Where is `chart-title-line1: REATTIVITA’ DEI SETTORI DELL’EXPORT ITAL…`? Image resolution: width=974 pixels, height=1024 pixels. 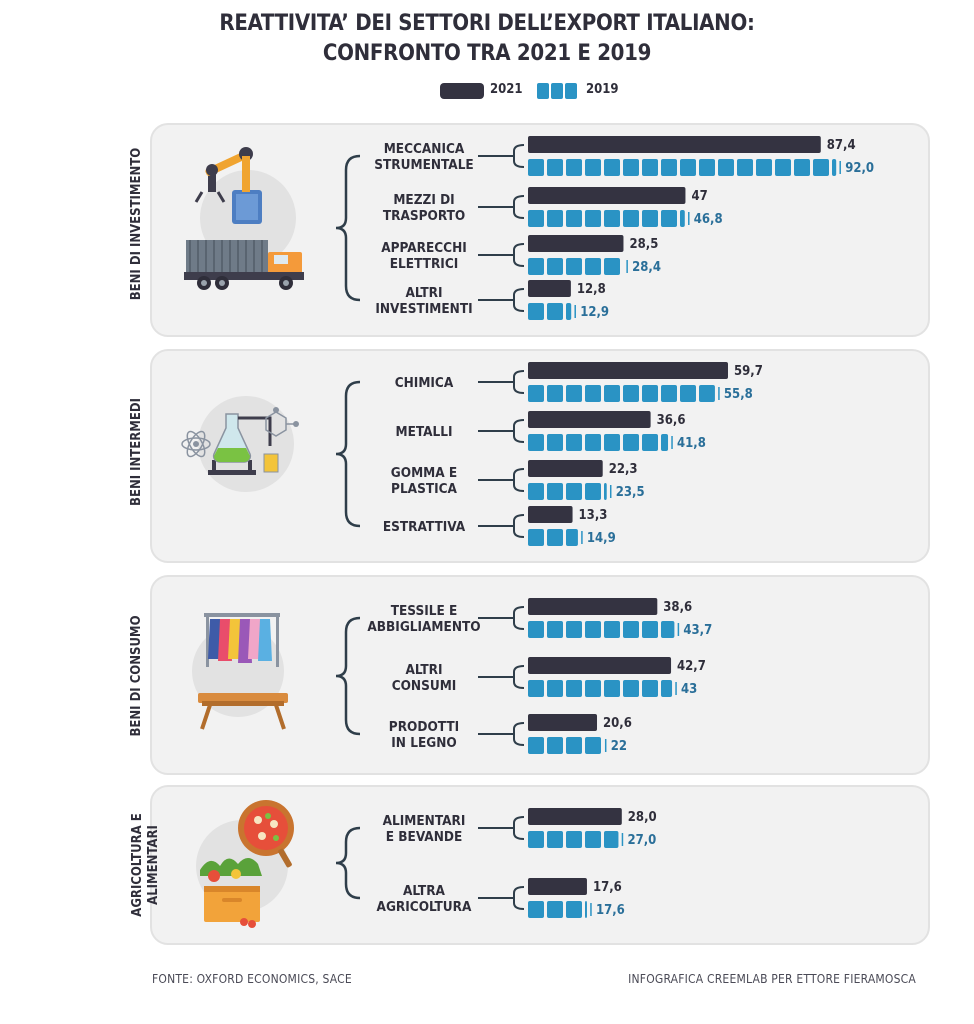 chart-title-line1: REATTIVITA’ DEI SETTORI DELL’EXPORT ITAL… is located at coordinates (487, 23).